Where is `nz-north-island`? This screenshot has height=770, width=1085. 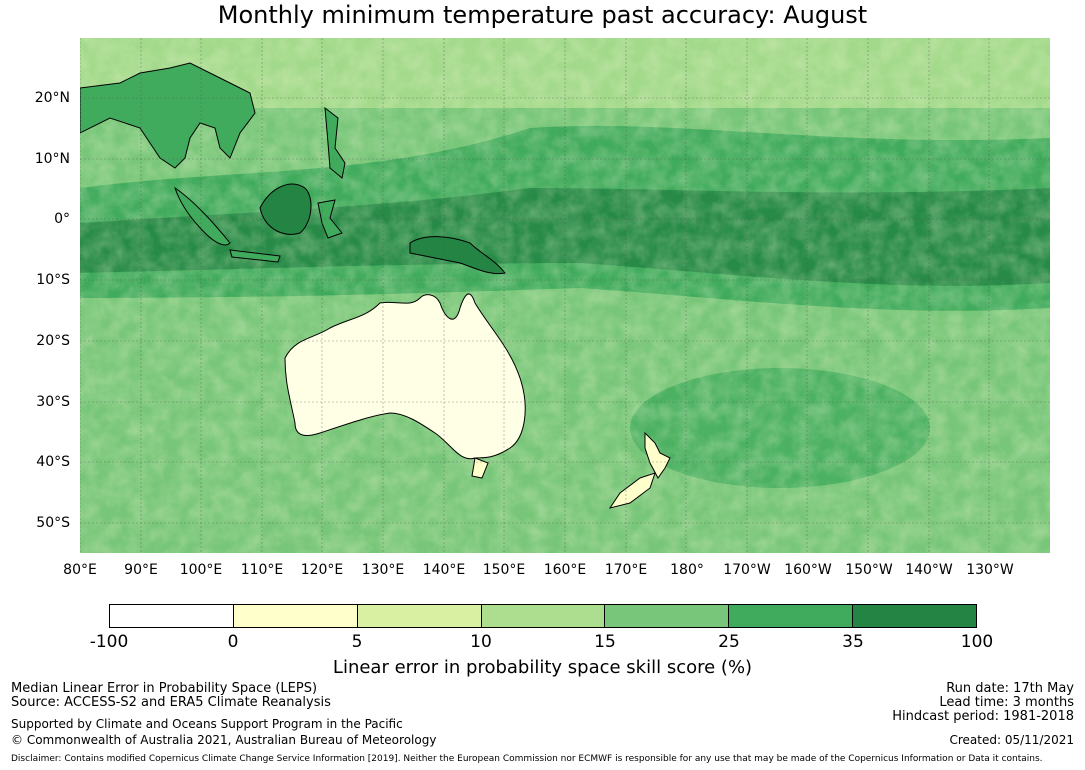 nz-north-island is located at coordinates (657, 455).